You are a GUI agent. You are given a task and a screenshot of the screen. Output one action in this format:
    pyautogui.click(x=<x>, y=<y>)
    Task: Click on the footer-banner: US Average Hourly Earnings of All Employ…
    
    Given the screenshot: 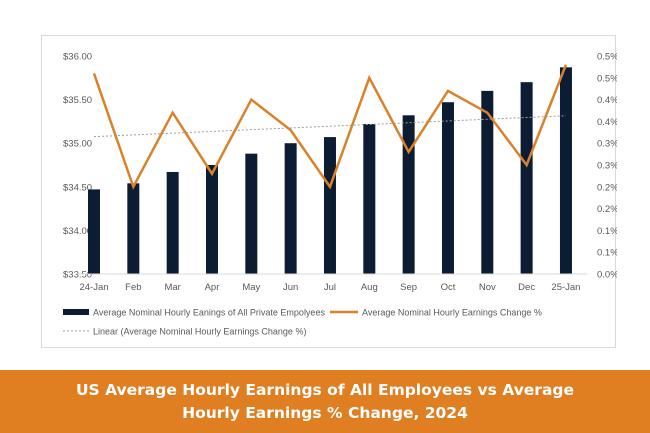 What is the action you would take?
    pyautogui.click(x=325, y=401)
    